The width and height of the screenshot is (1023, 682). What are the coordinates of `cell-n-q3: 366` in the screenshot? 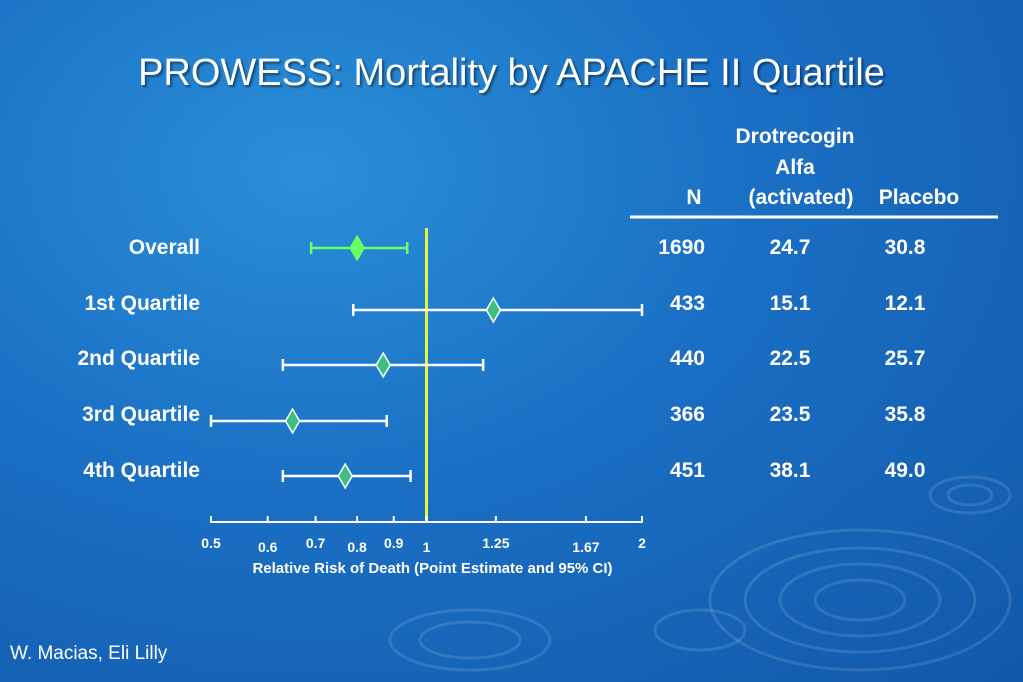 It's located at (687, 414).